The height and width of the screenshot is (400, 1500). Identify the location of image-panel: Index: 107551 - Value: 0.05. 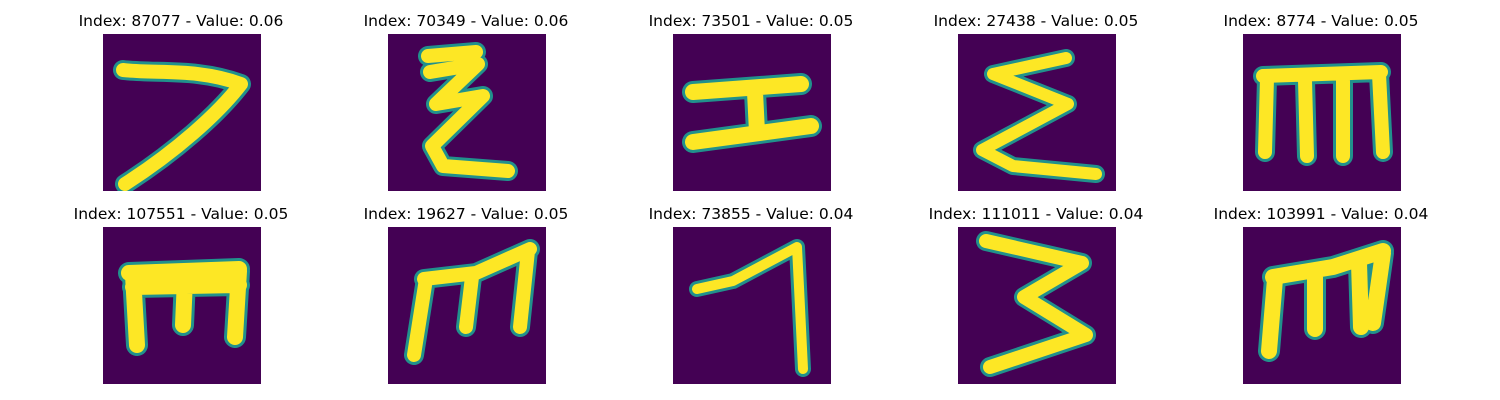
(181, 294).